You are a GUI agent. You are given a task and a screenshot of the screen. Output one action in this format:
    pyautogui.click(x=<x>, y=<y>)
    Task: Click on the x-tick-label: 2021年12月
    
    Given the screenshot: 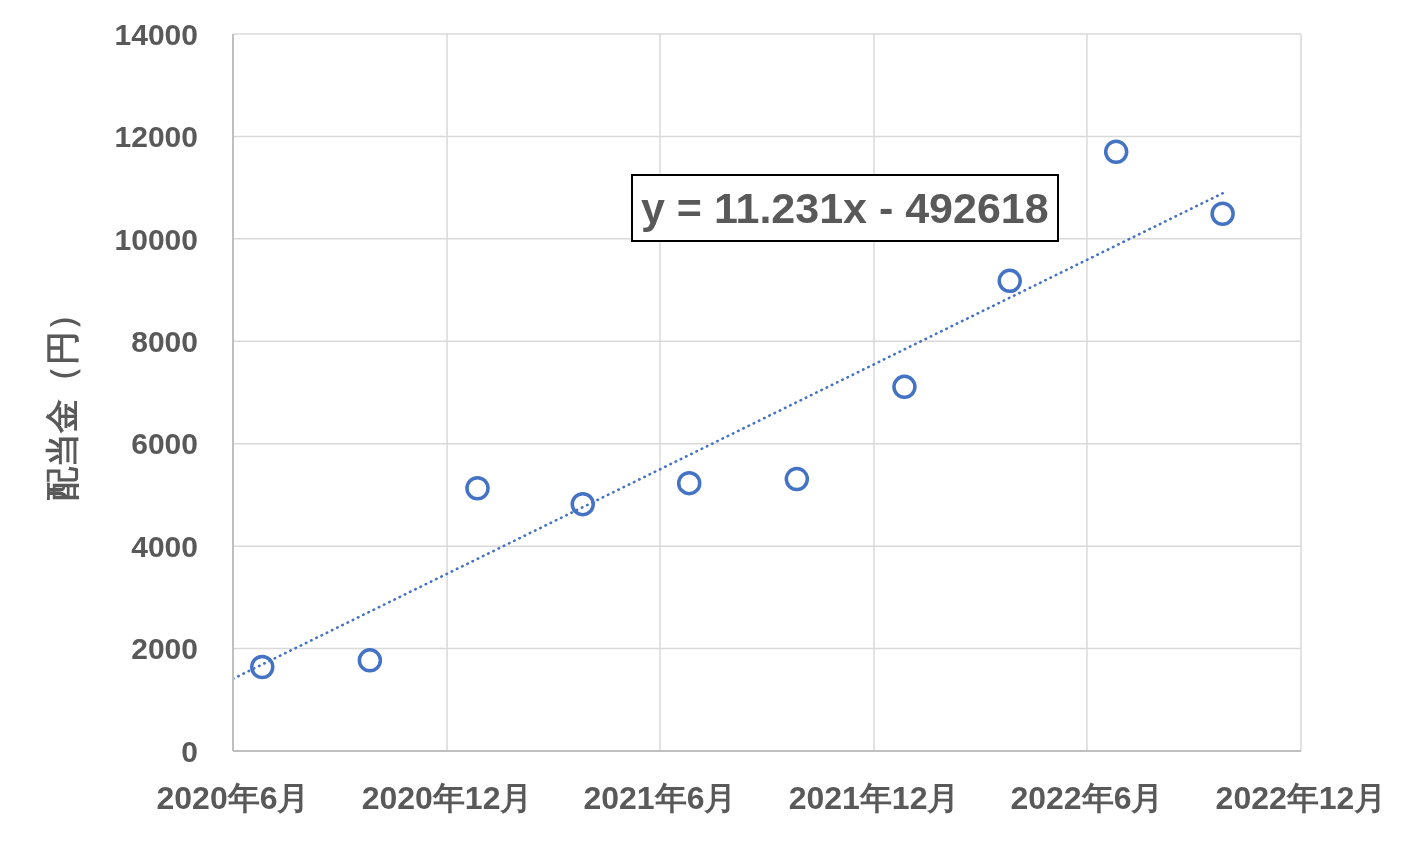 What is the action you would take?
    pyautogui.click(x=874, y=797)
    